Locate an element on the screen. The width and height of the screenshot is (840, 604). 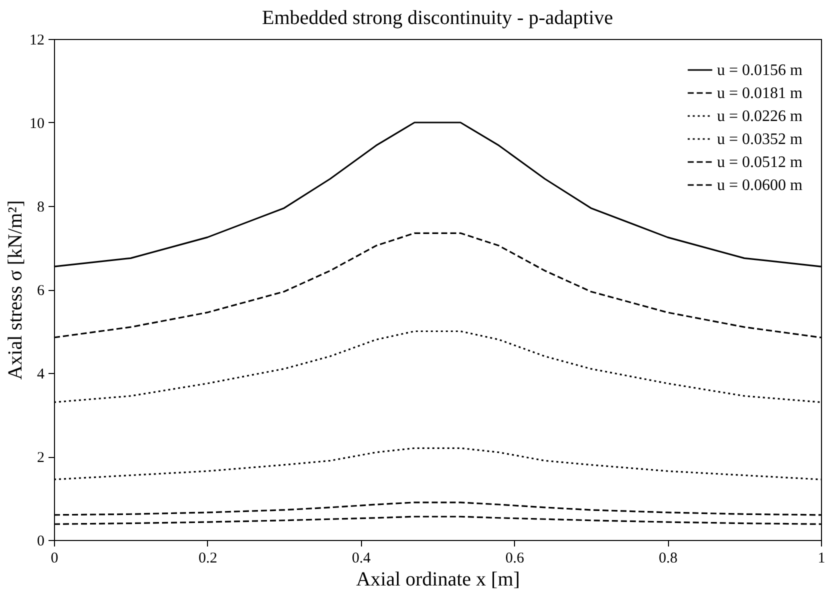
legend-label: u = 0.0600 m is located at coordinates (760, 185).